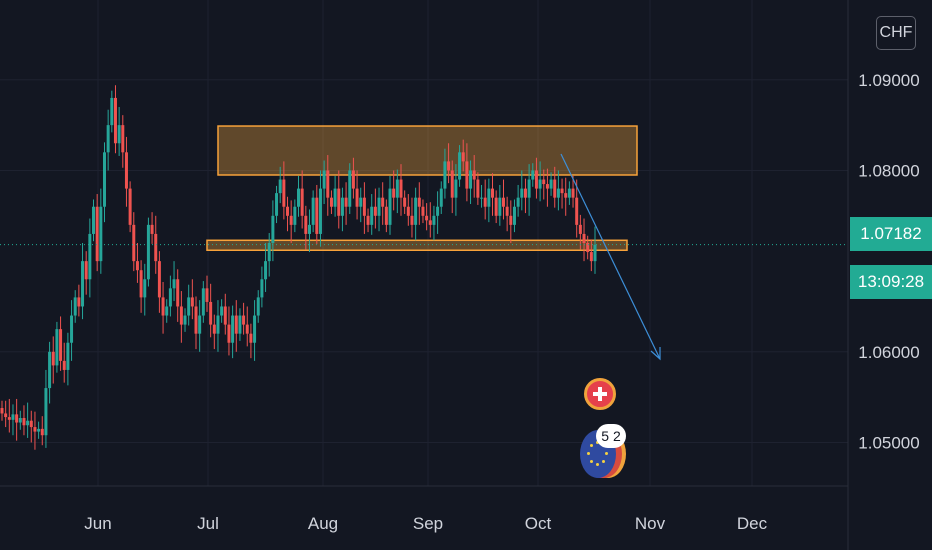 This screenshot has height=550, width=932. I want to click on event-count-badge: 5 2, so click(611, 436).